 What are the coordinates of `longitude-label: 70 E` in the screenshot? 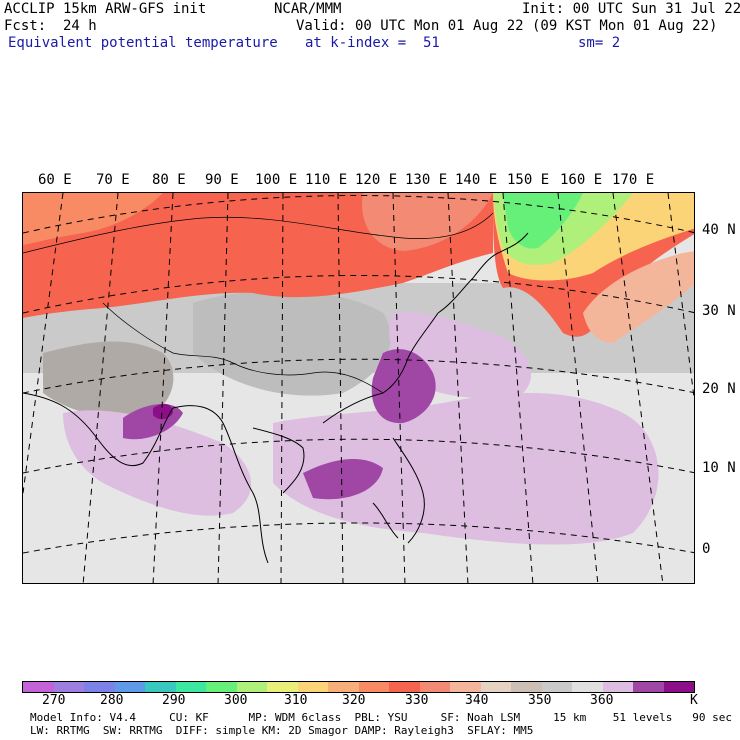 It's located at (113, 180).